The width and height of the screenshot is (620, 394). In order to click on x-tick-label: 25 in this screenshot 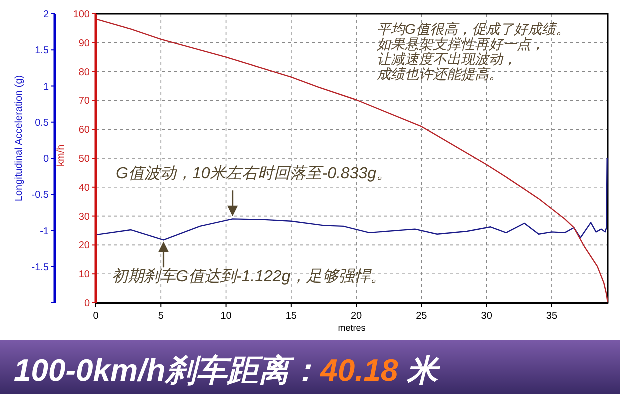, I will do `click(422, 316)`.